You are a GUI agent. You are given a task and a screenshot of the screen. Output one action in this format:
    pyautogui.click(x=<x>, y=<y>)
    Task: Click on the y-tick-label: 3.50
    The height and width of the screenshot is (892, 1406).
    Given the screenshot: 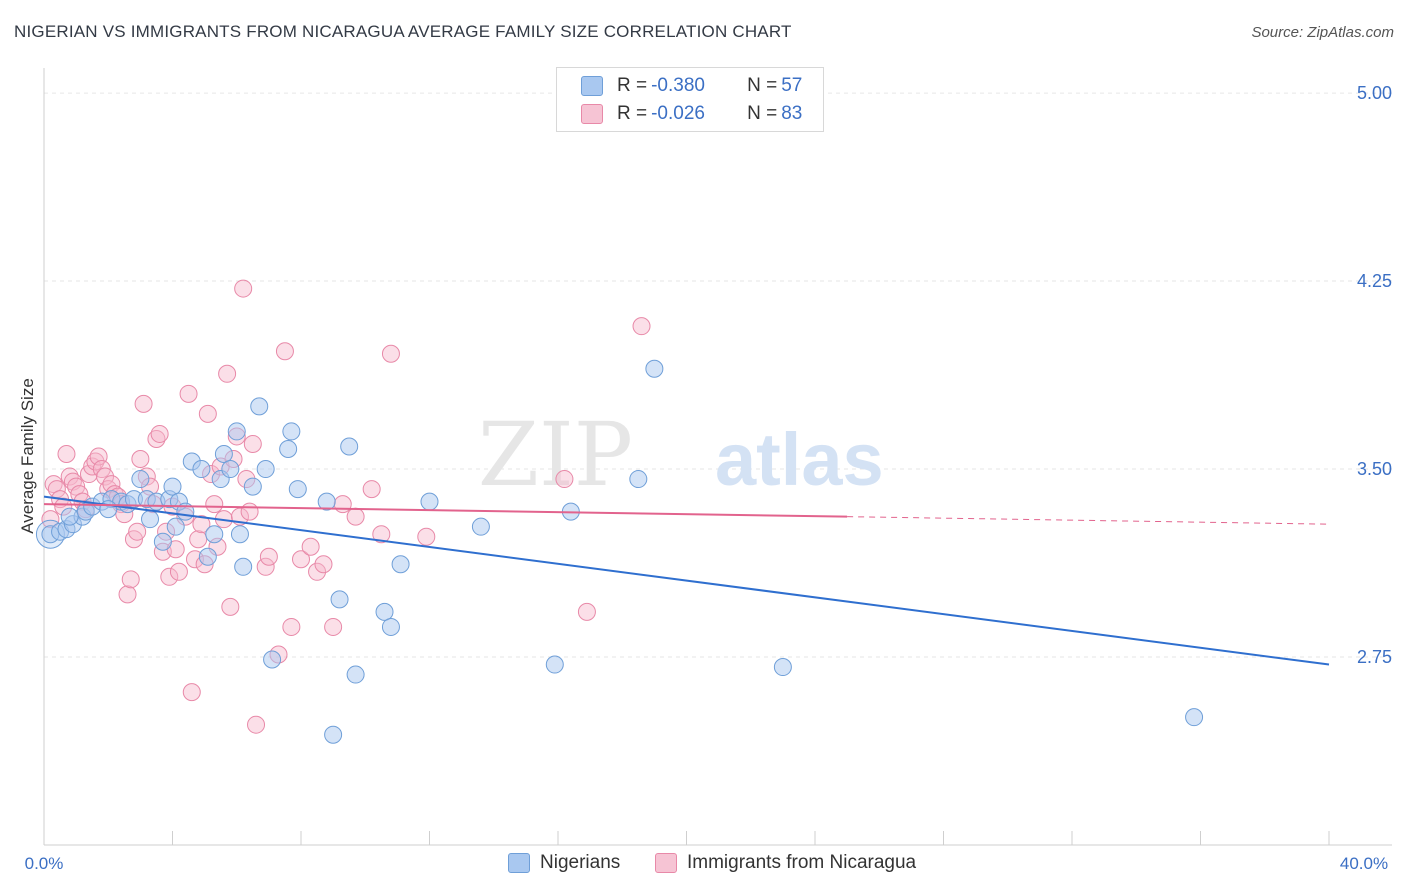 What is the action you would take?
    pyautogui.click(x=1374, y=469)
    